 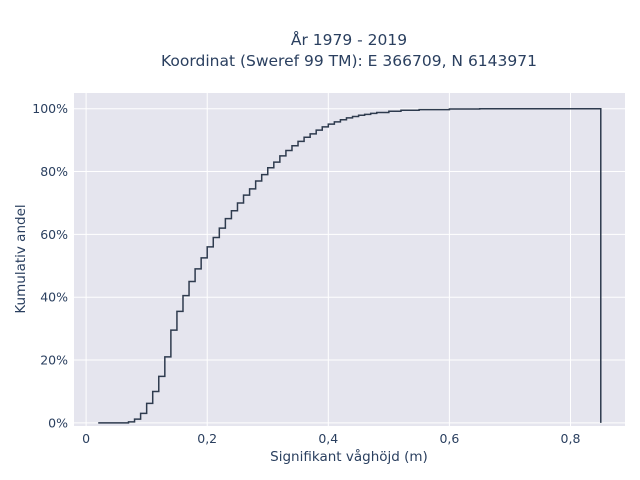 What do you see at coordinates (86, 438) in the screenshot?
I see `x-tick-label: 0` at bounding box center [86, 438].